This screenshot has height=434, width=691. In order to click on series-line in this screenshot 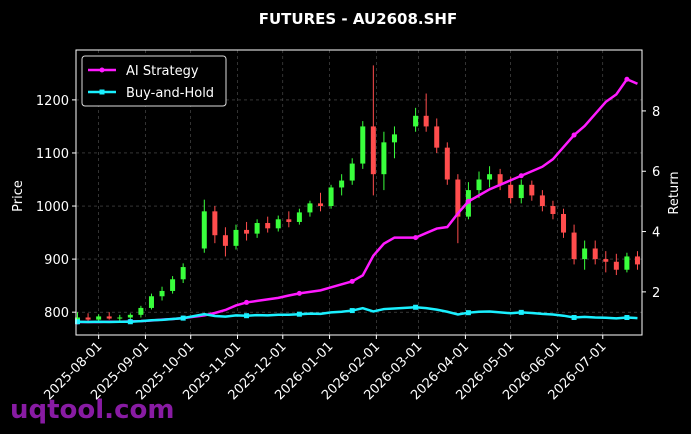, I will do `click(357, 315)`.